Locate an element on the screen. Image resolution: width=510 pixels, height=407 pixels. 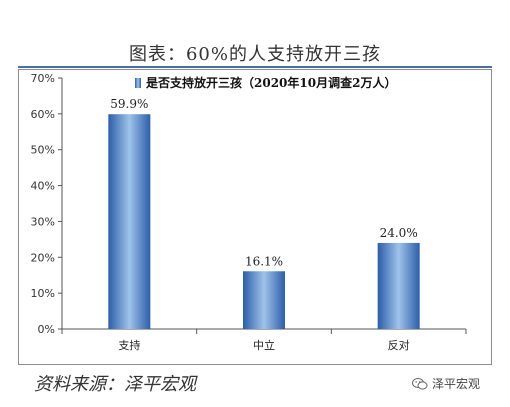
y-tick-label: 0% is located at coordinates (46, 329).